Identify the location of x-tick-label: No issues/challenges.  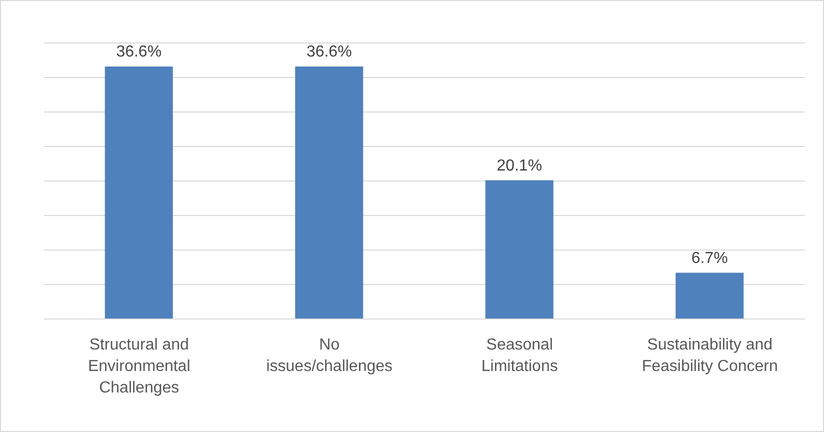
(329, 355).